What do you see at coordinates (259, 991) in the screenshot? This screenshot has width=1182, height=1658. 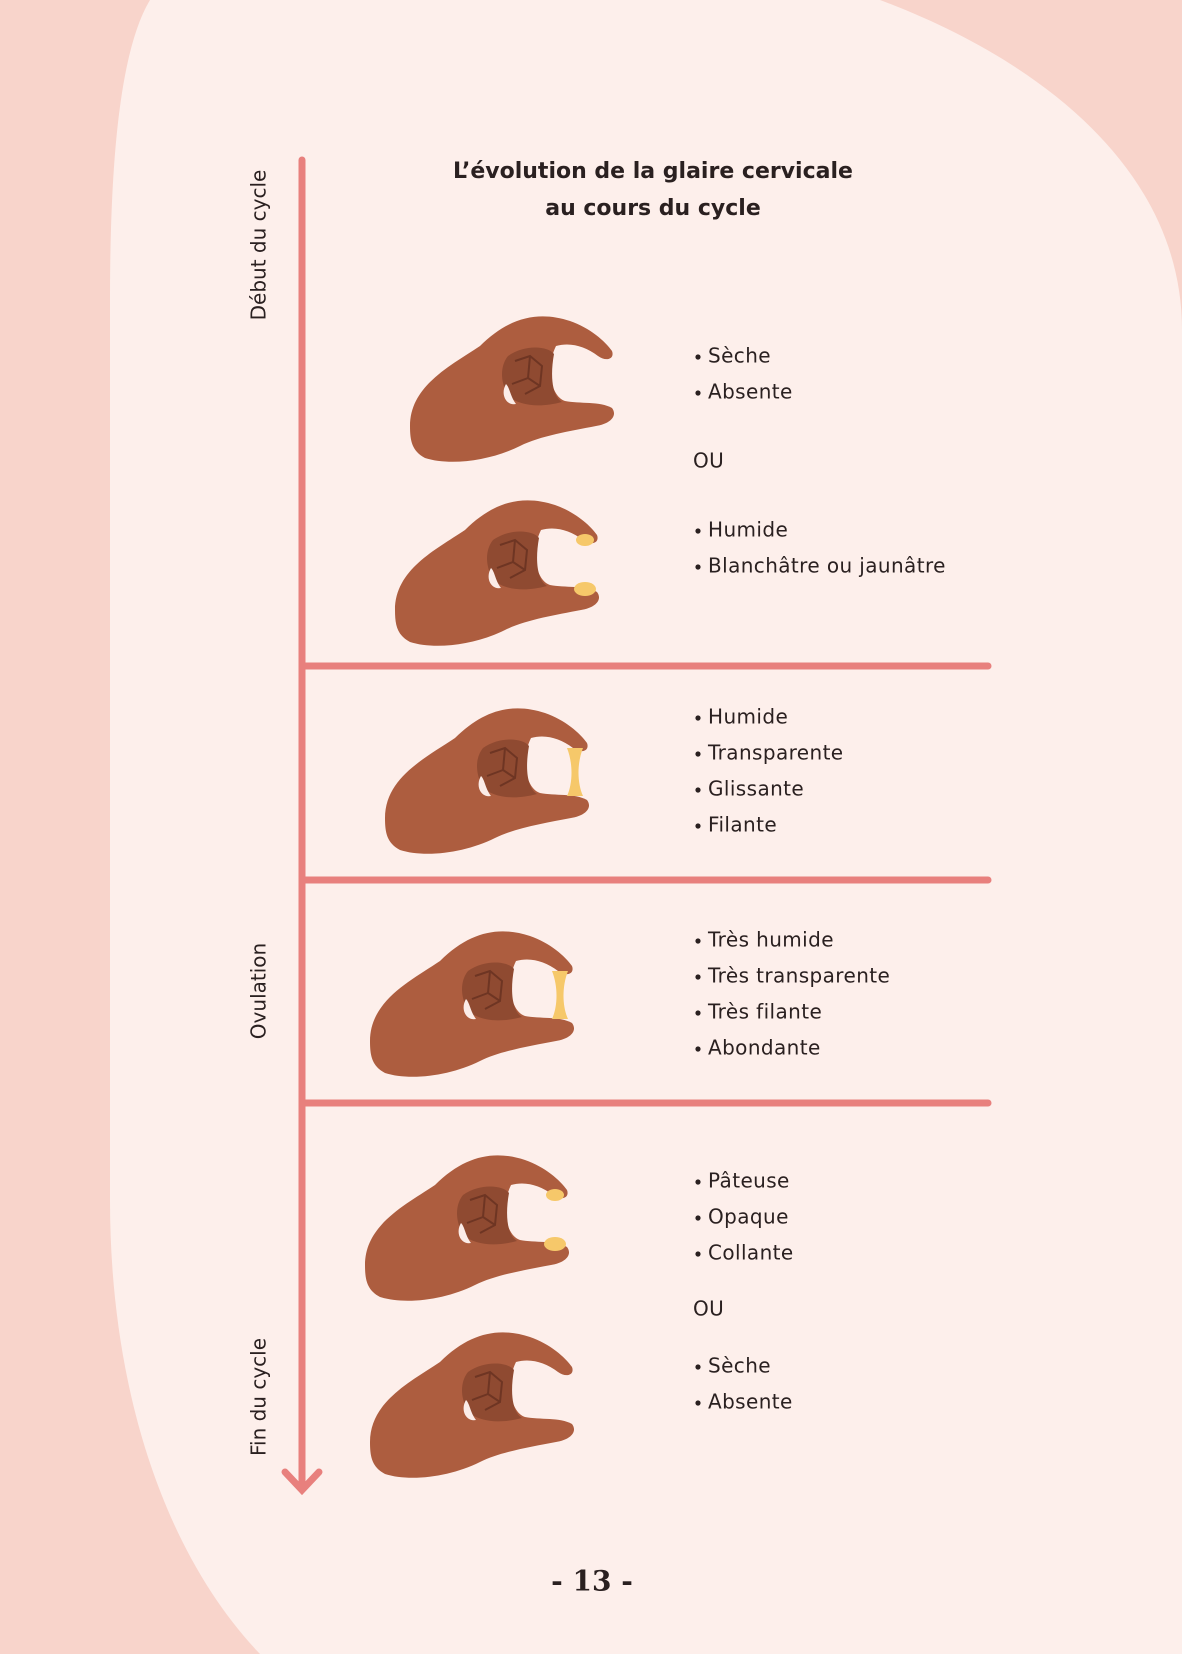 I see `axis-label: Ovulation` at bounding box center [259, 991].